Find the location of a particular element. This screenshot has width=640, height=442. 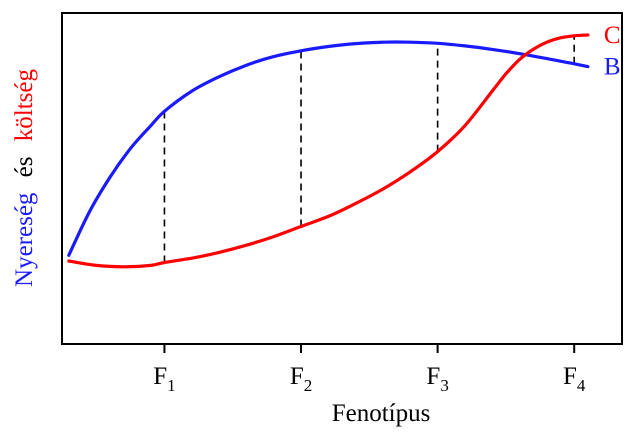

y-axis-title-and: és is located at coordinates (24, 166).